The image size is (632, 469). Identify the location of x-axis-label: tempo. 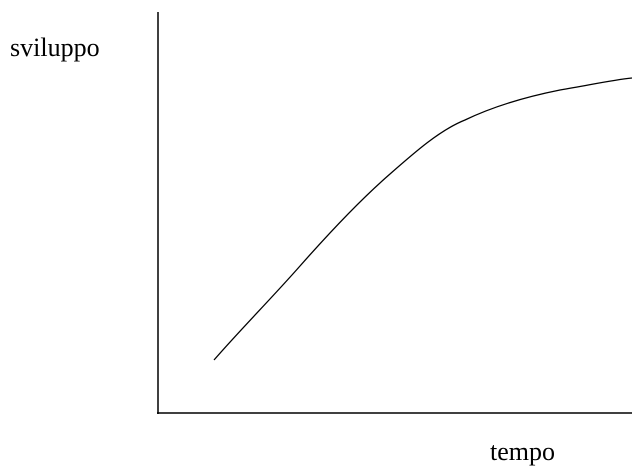
(522, 451).